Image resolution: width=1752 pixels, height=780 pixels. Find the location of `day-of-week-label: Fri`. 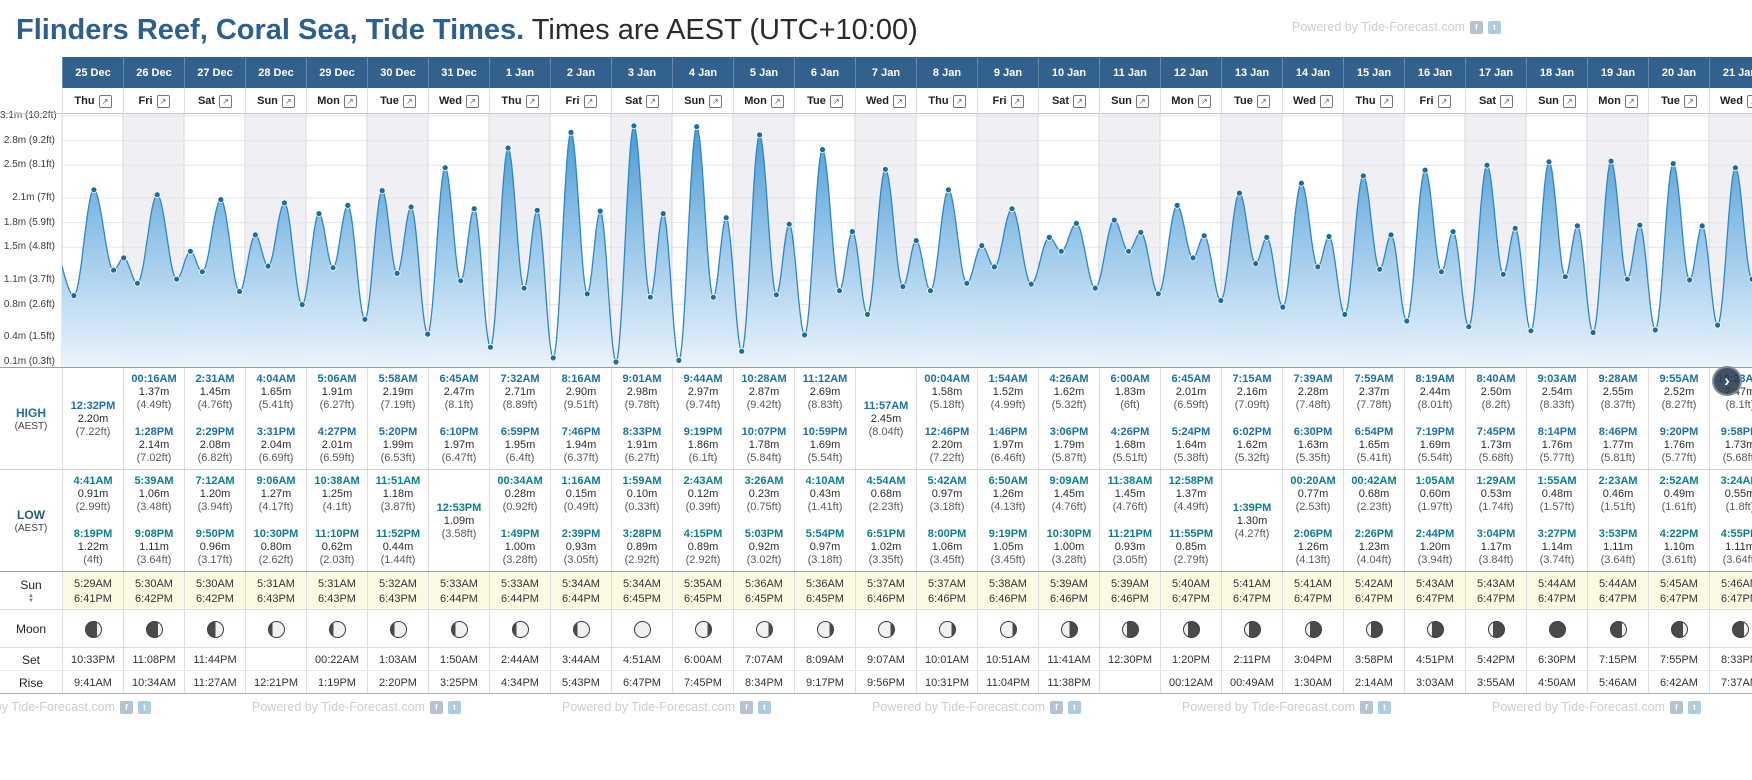

day-of-week-label: Fri is located at coordinates (999, 101).